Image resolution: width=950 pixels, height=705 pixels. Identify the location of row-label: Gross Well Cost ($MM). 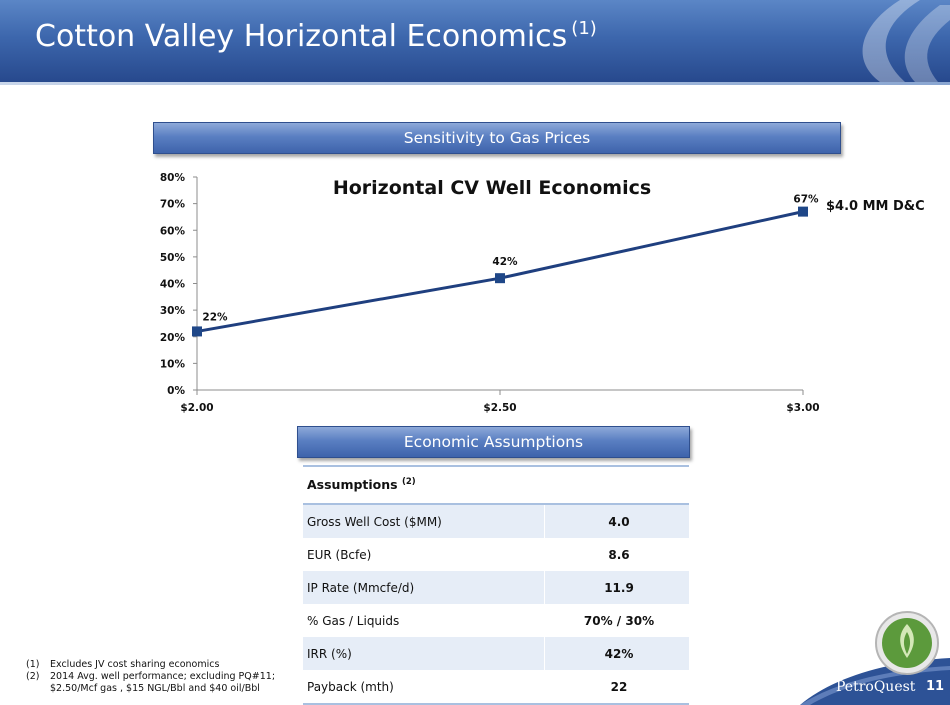
(424, 521).